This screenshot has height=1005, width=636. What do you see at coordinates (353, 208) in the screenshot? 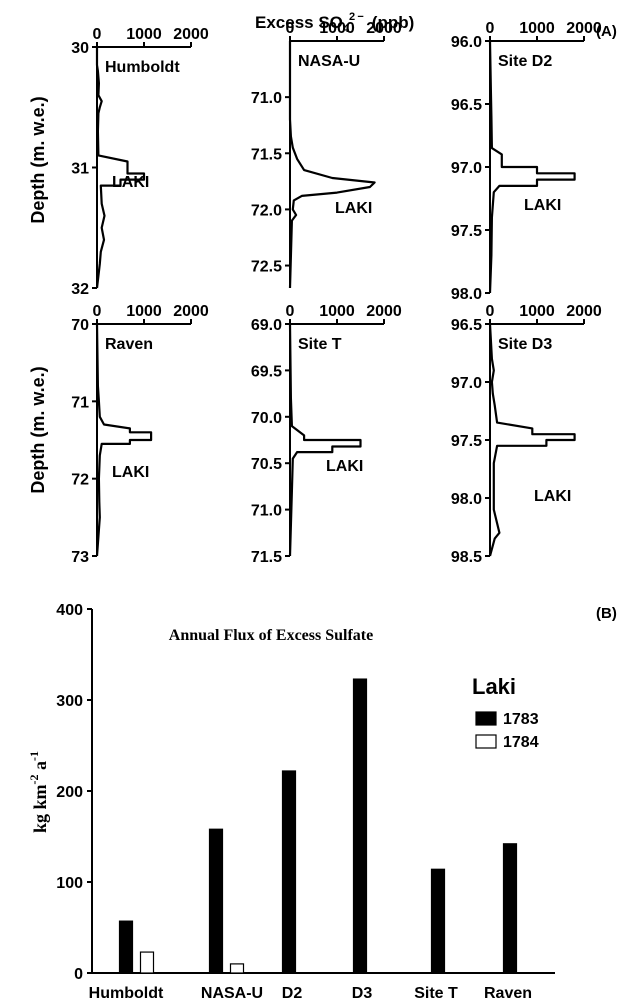
I see `laki-label-nasa-u: LAKI` at bounding box center [353, 208].